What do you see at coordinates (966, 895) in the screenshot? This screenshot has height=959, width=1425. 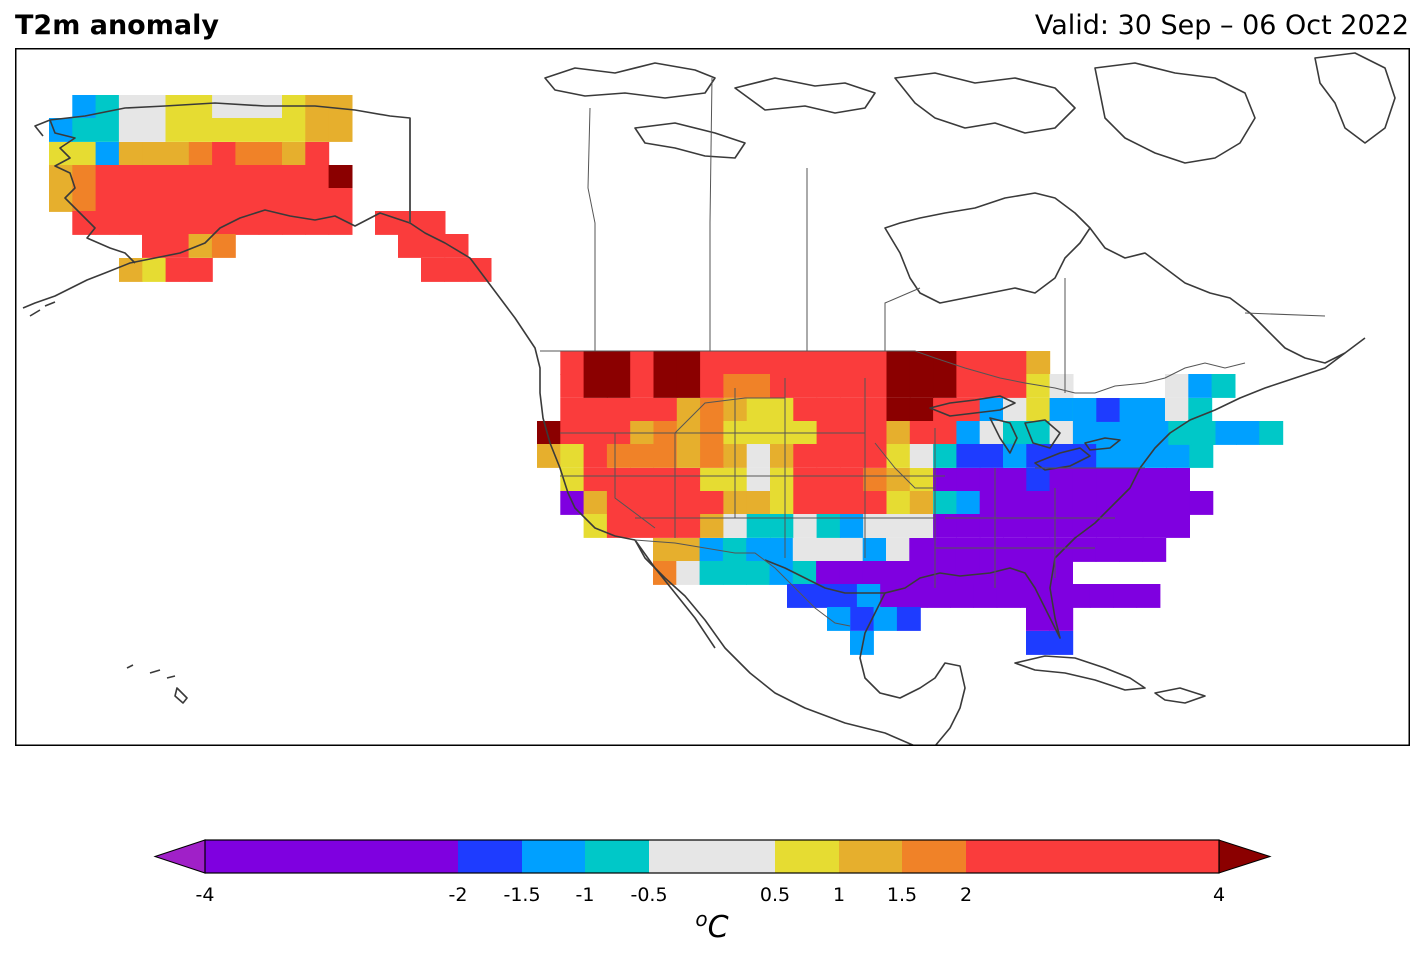 I see `colorbar-tick-label: 2` at bounding box center [966, 895].